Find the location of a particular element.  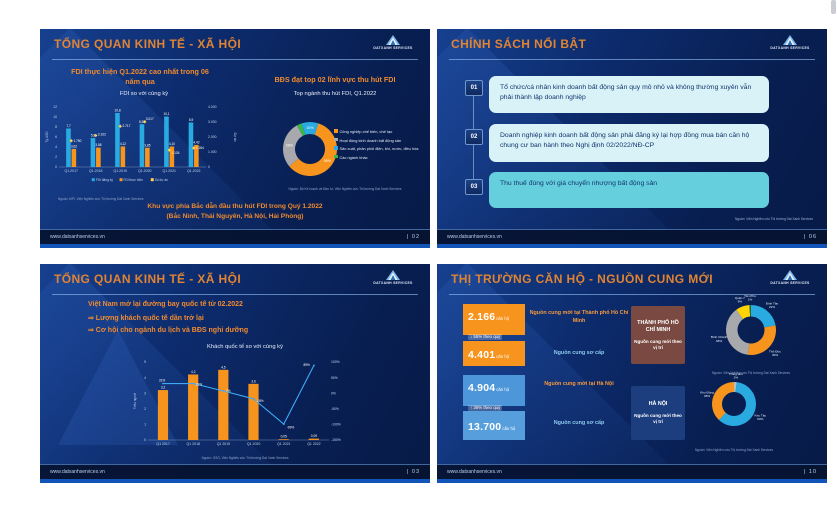

stat-delta: ↑ 36% theo quý is located at coordinates (485, 407).